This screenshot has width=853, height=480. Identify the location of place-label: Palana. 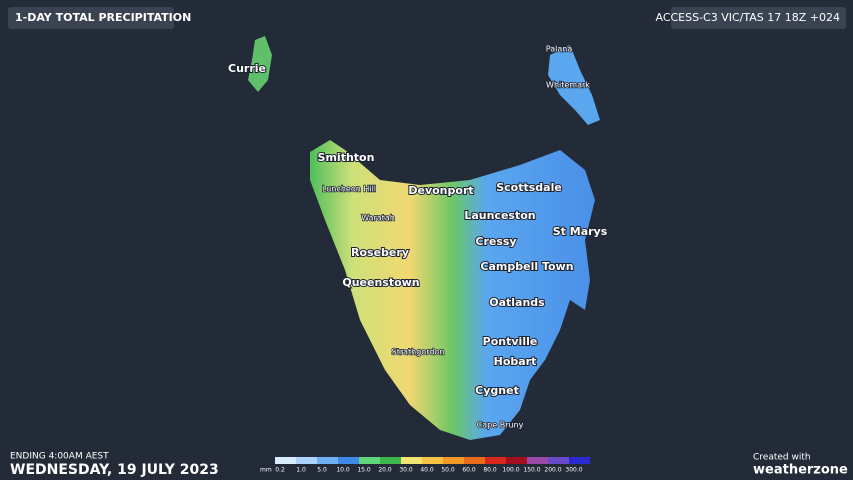
(559, 49).